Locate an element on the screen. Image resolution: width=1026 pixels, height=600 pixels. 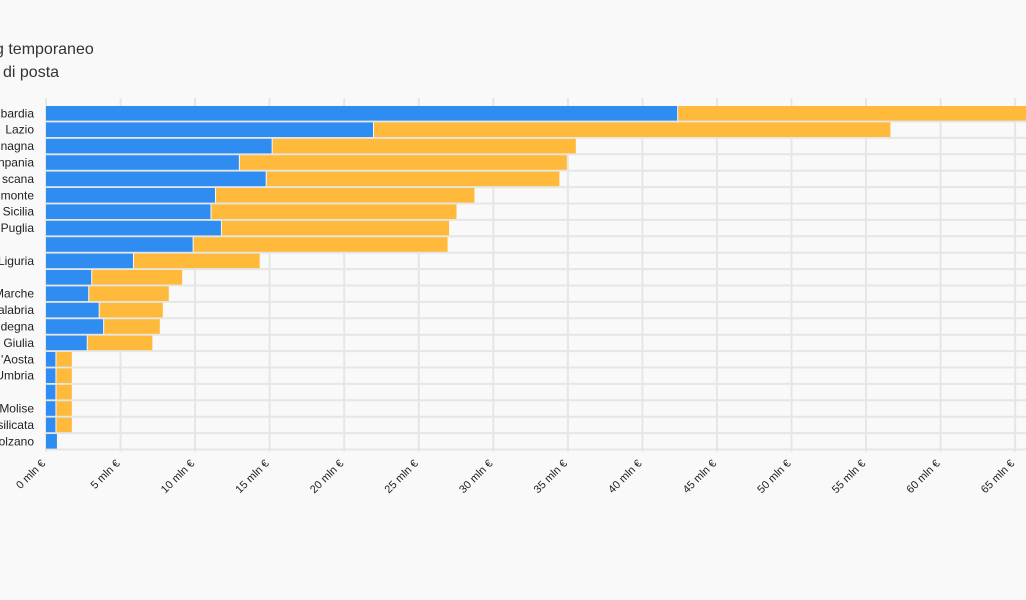
x-tick-label: 55 mln € is located at coordinates (849, 477).